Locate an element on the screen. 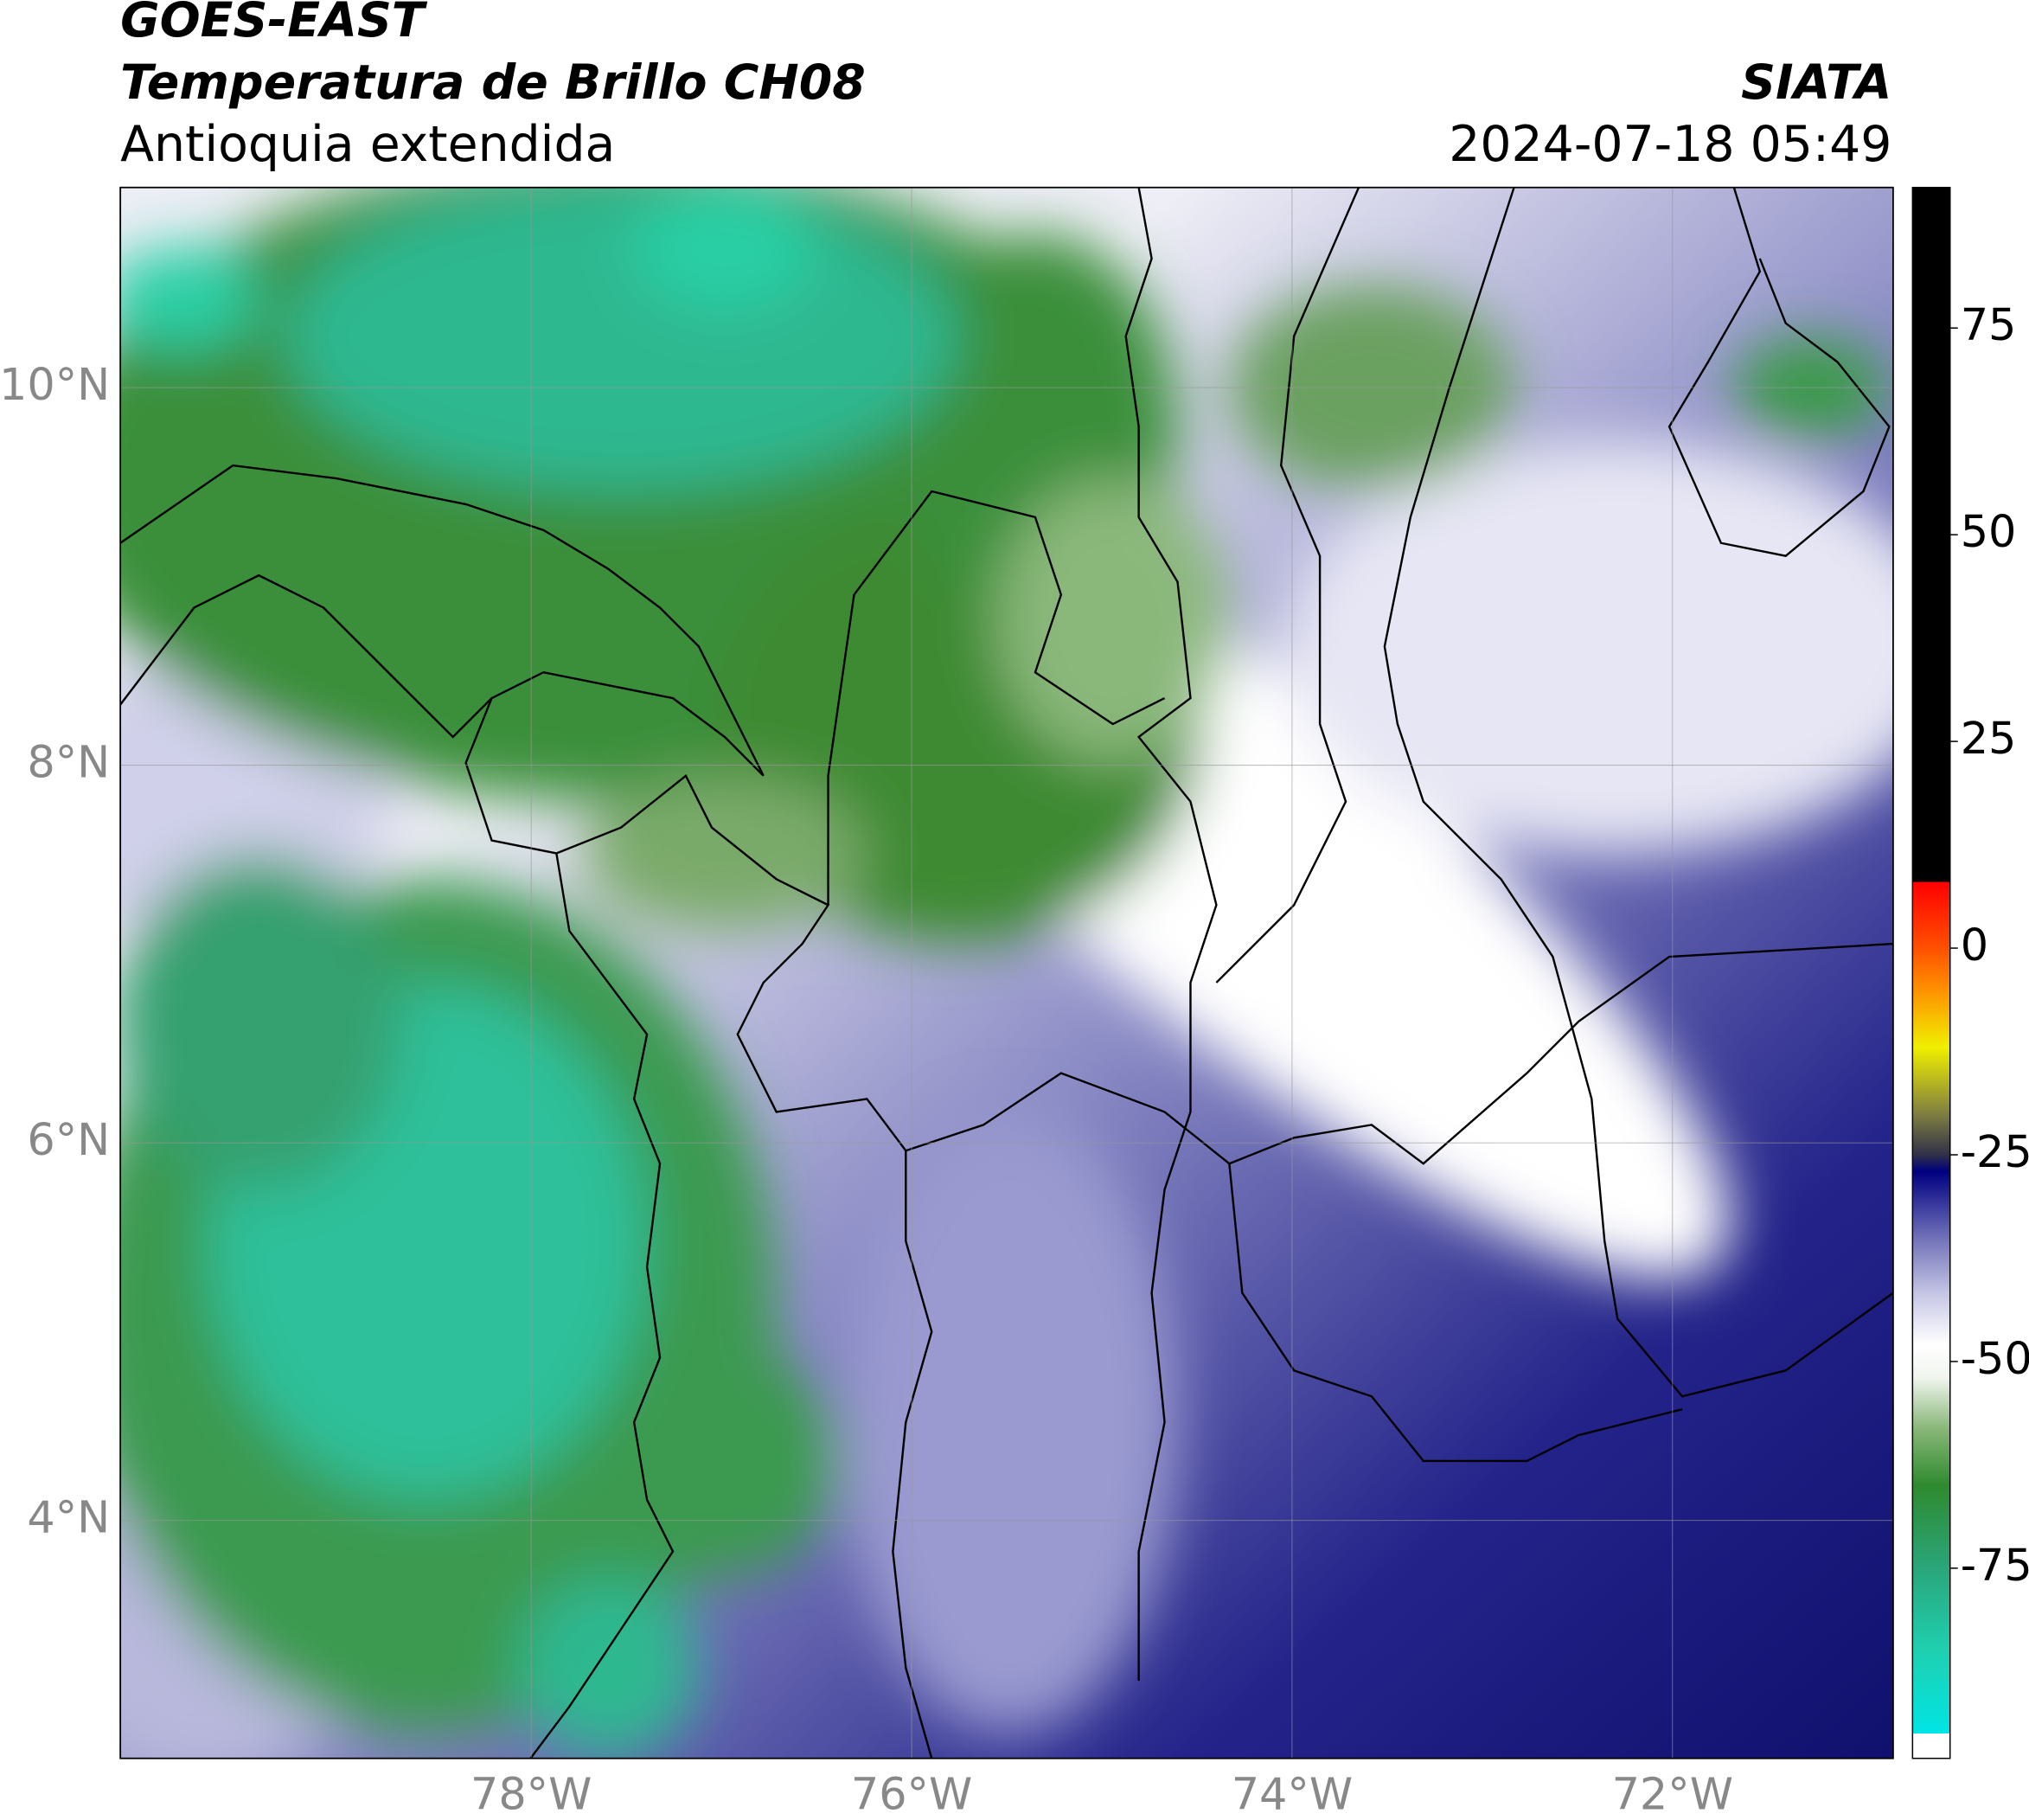 The height and width of the screenshot is (1820, 2029). colorbar-tick-label: 50 is located at coordinates (1989, 531).